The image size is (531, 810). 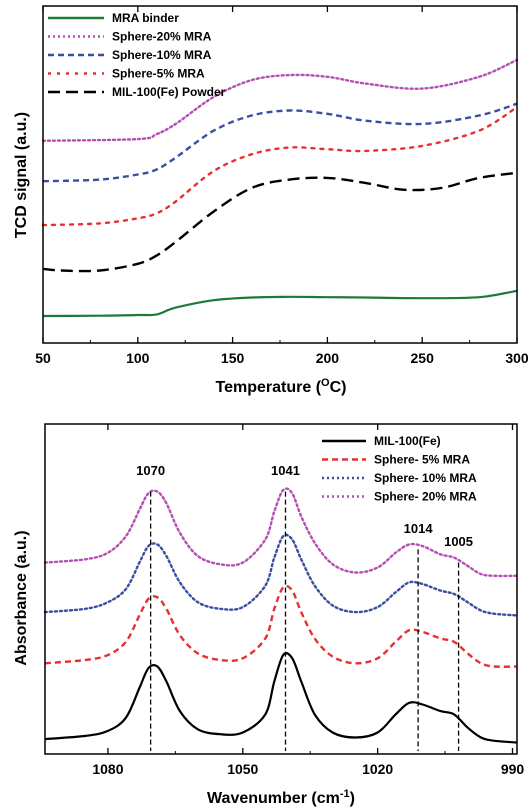 I want to click on legend-label: MIL-100(Fe), so click(x=407, y=441).